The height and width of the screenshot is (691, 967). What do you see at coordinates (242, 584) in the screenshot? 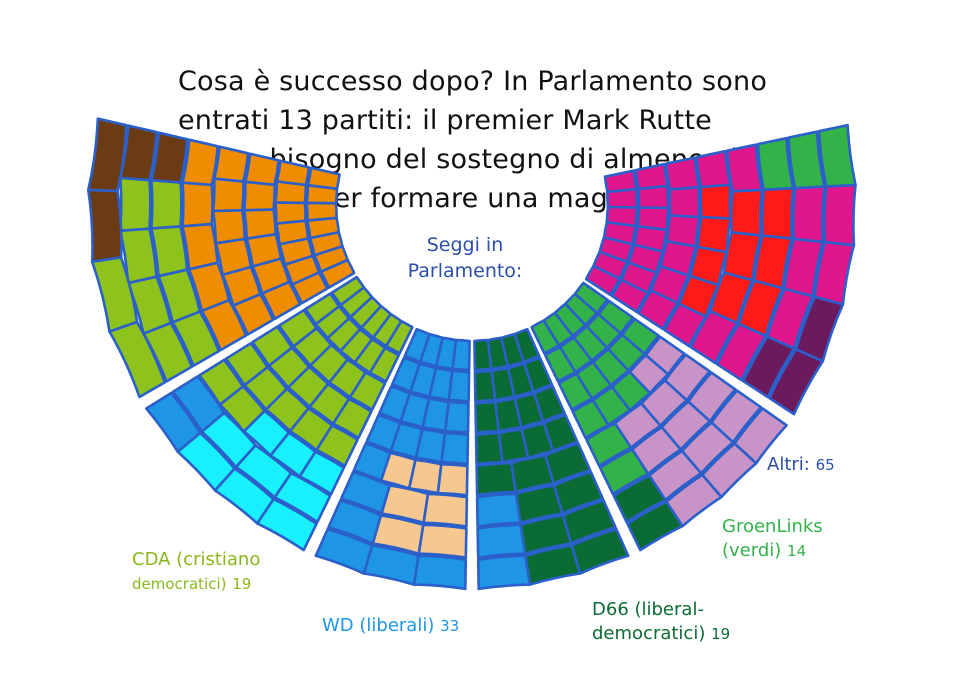
I see `label-cda-seats: 19` at bounding box center [242, 584].